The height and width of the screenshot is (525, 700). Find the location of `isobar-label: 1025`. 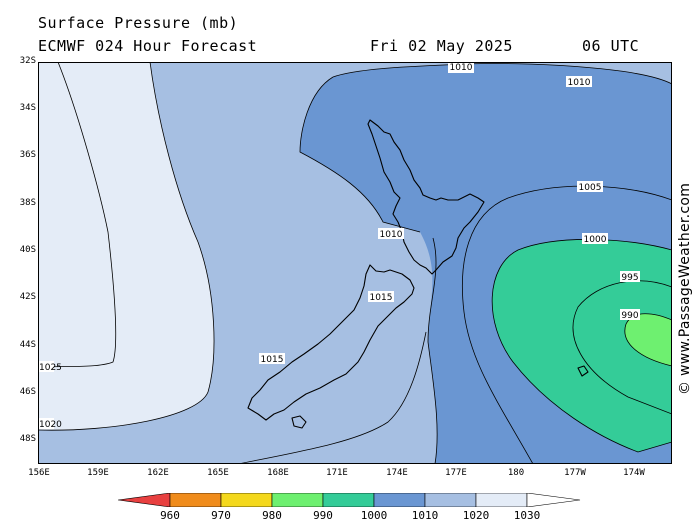

isobar-label: 1025 is located at coordinates (50, 368).